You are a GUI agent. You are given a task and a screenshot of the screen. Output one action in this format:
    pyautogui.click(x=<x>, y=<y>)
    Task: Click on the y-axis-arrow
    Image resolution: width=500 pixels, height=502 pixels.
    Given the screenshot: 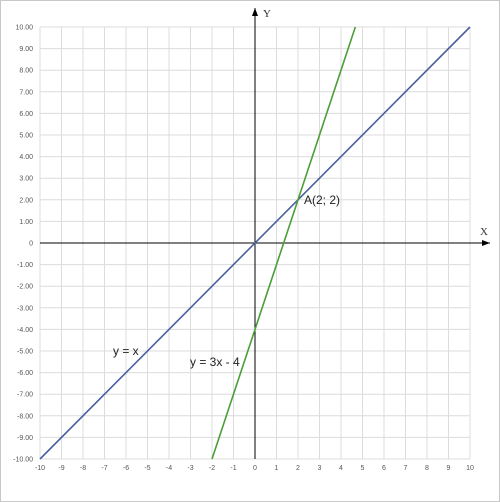 What is the action you would take?
    pyautogui.click(x=255, y=12)
    